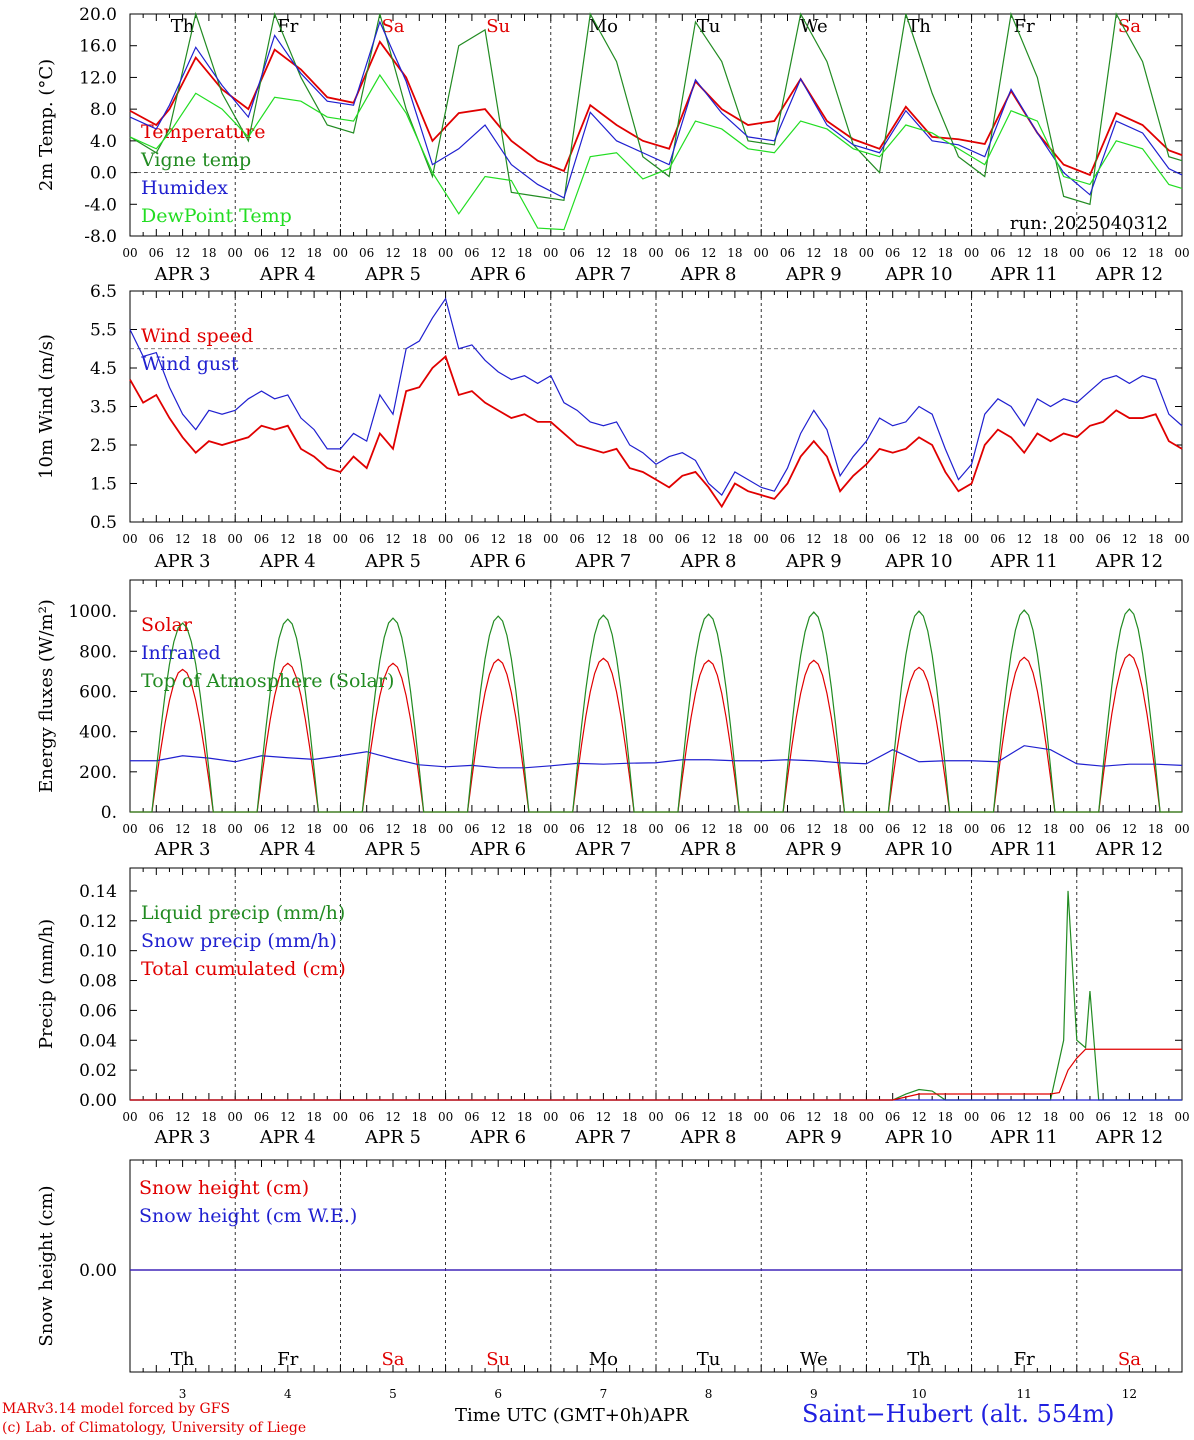 The height and width of the screenshot is (1440, 1194). I want to click on weekday-label: Fr, so click(287, 1359).